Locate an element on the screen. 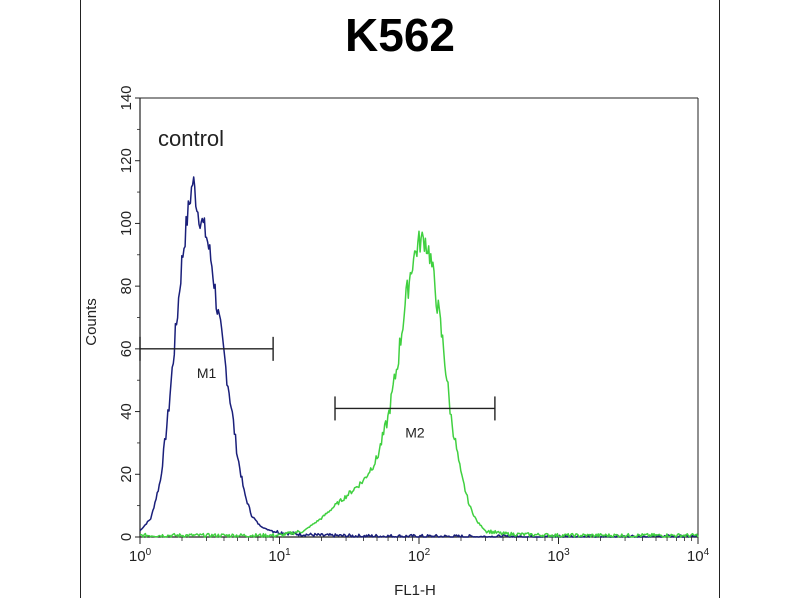 This screenshot has height=600, width=800. gate-marker-m1: M1 is located at coordinates (206, 358).